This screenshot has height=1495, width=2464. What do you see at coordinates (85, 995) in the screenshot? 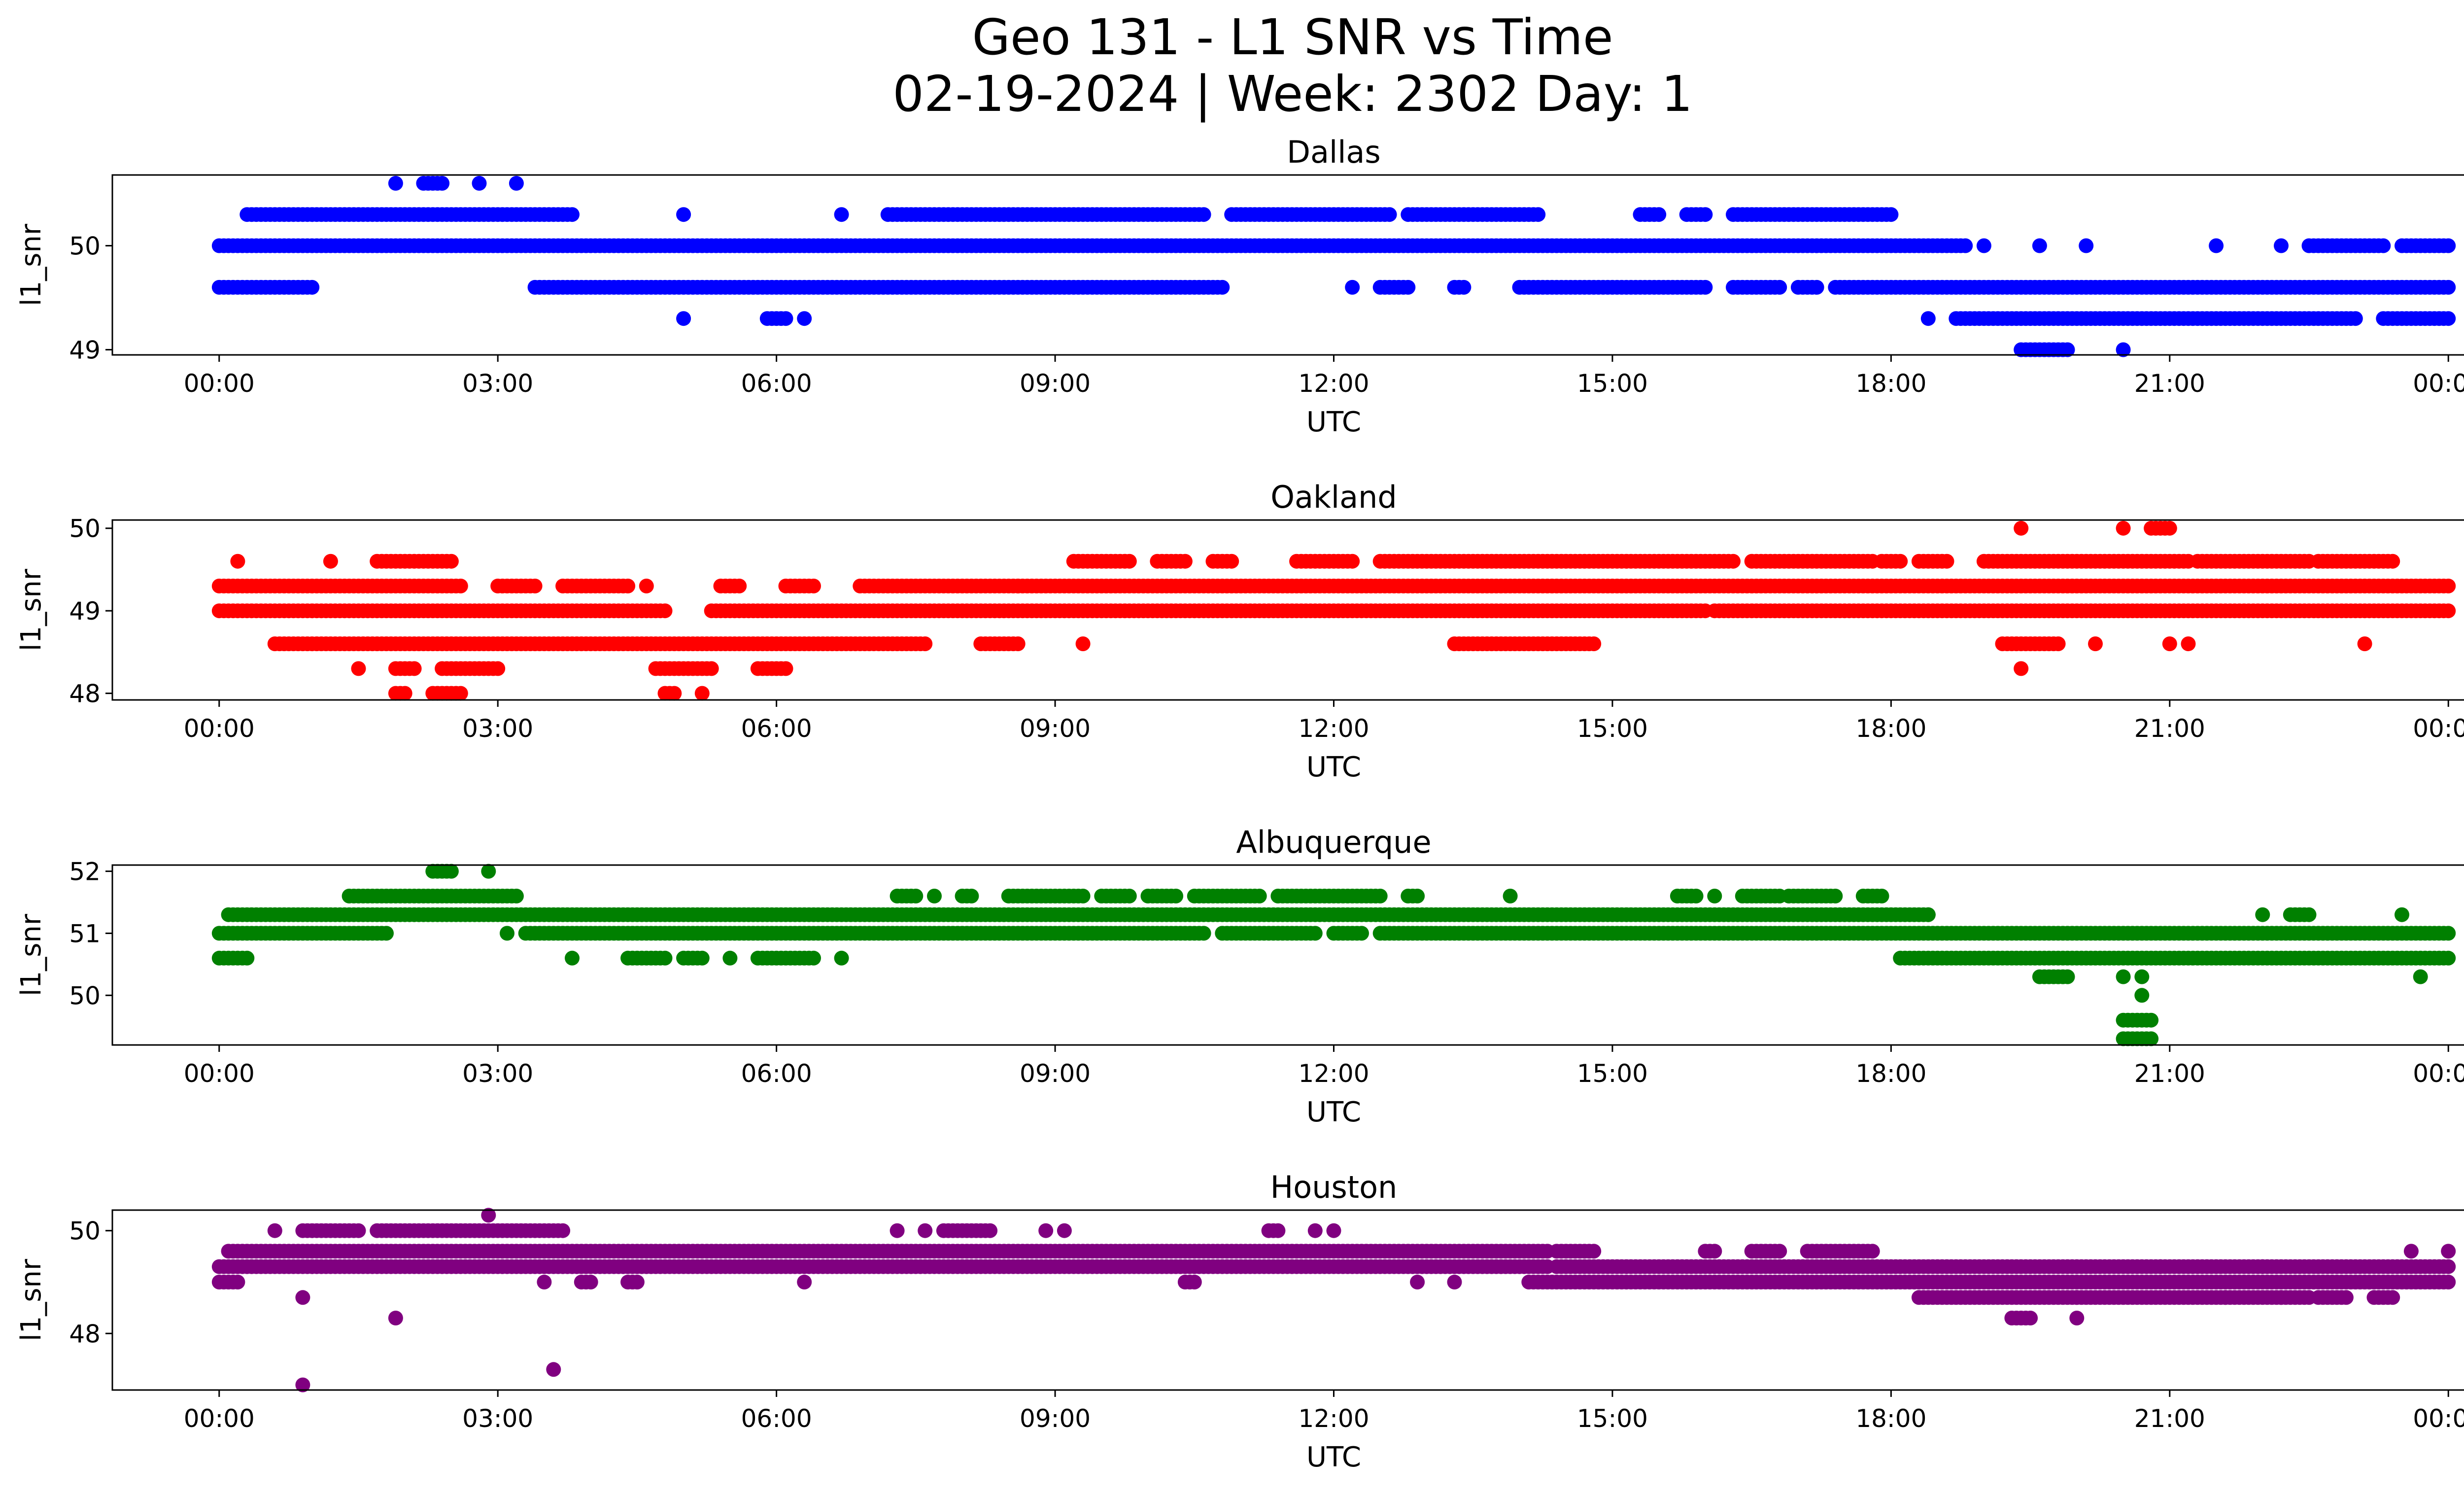
I see `albuquerque-y-tick-label: 50` at bounding box center [85, 995].